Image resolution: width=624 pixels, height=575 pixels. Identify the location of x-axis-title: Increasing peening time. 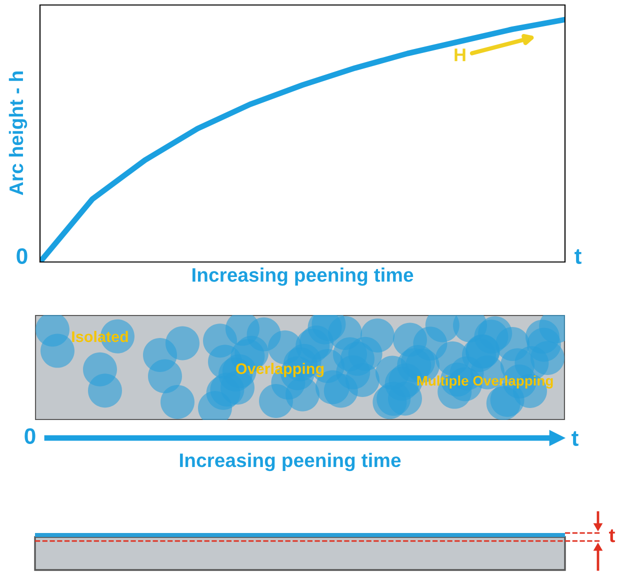
(303, 277).